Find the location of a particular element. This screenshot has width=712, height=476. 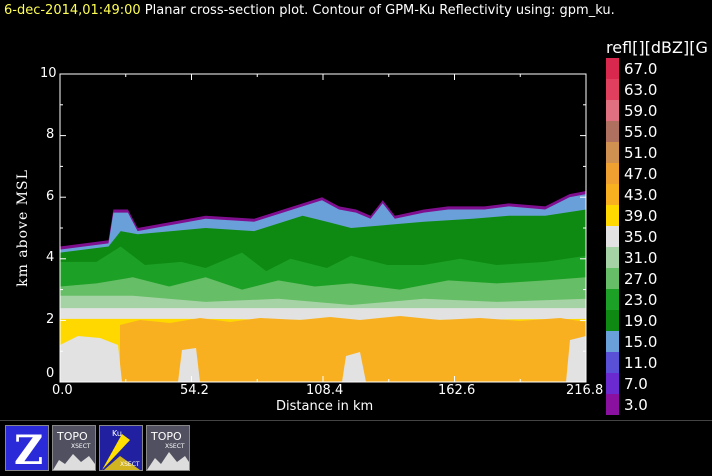

y-tick-label: 2 is located at coordinates (50, 319).